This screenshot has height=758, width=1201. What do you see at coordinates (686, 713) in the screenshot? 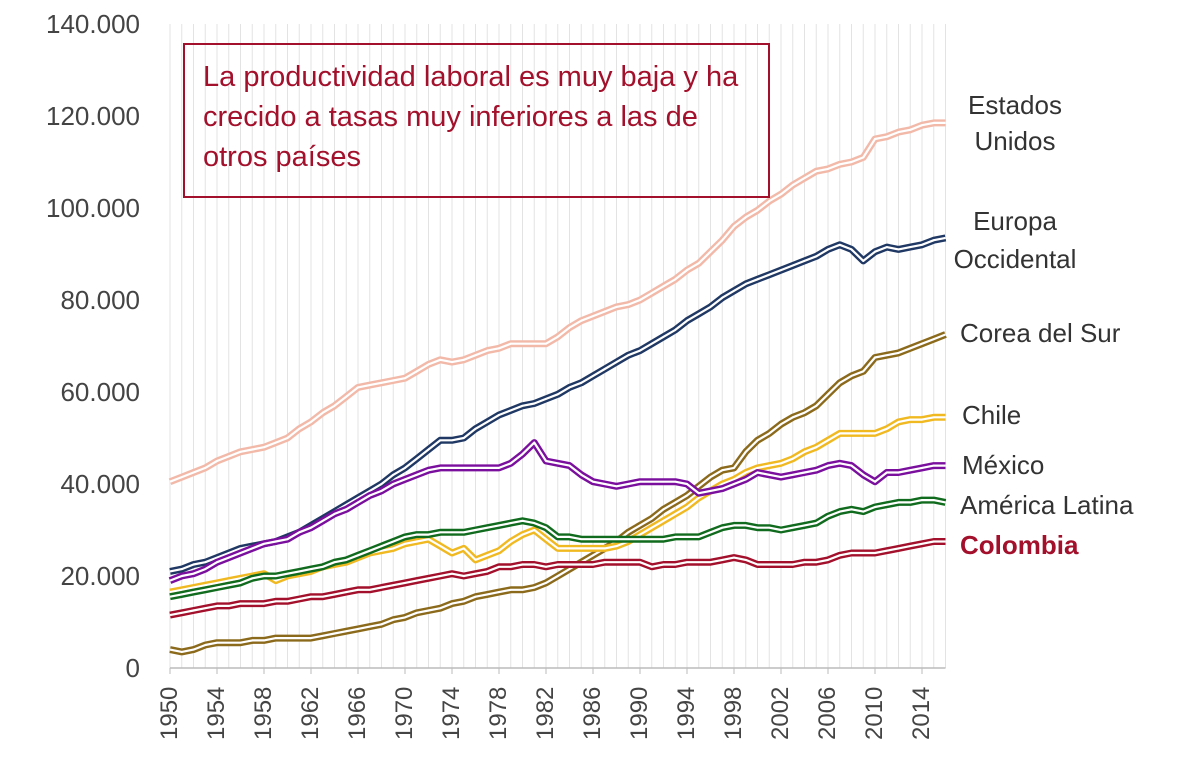
I see `x-tick-label: 1994` at bounding box center [686, 713].